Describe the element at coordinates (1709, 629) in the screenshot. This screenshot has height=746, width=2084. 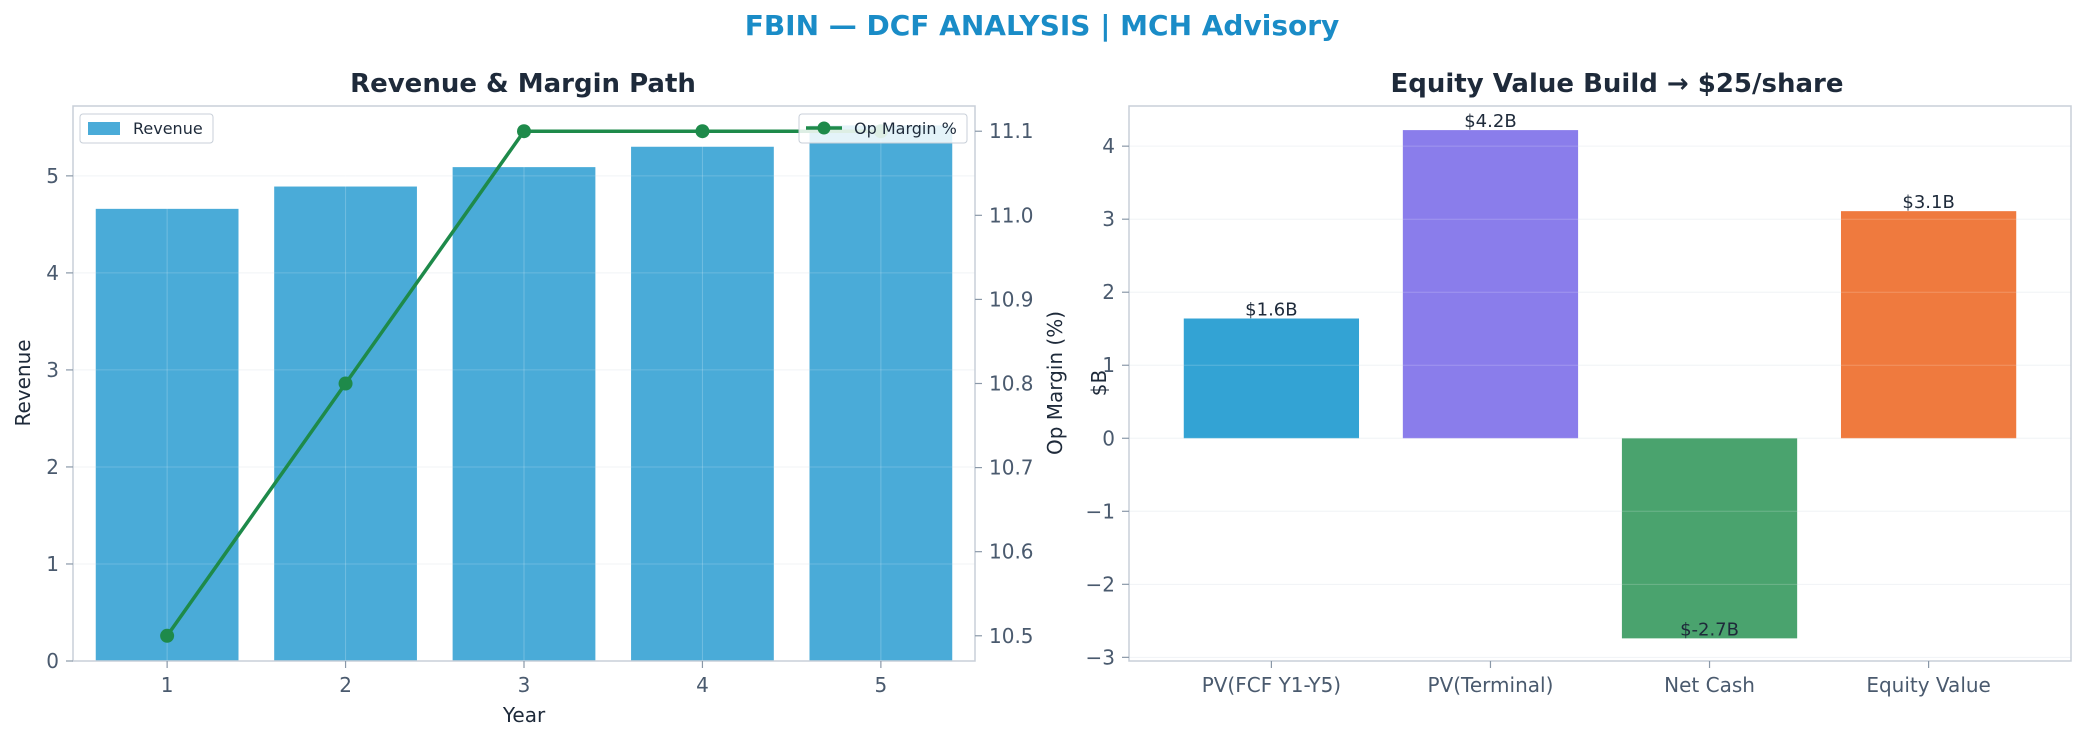
I see `equity-bar-label: $-2.7B` at that location.